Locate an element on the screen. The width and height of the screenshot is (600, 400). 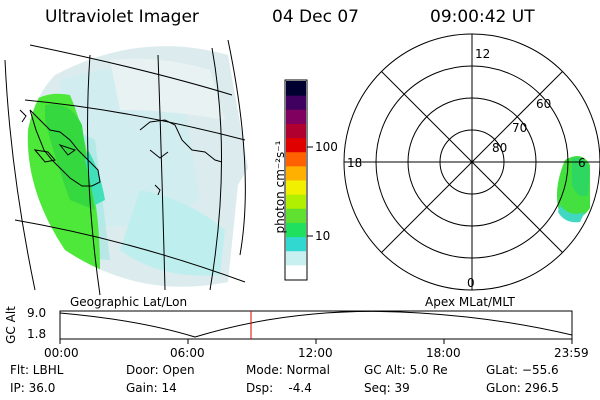
polar-label-mlt-6: 6 is located at coordinates (582, 163).